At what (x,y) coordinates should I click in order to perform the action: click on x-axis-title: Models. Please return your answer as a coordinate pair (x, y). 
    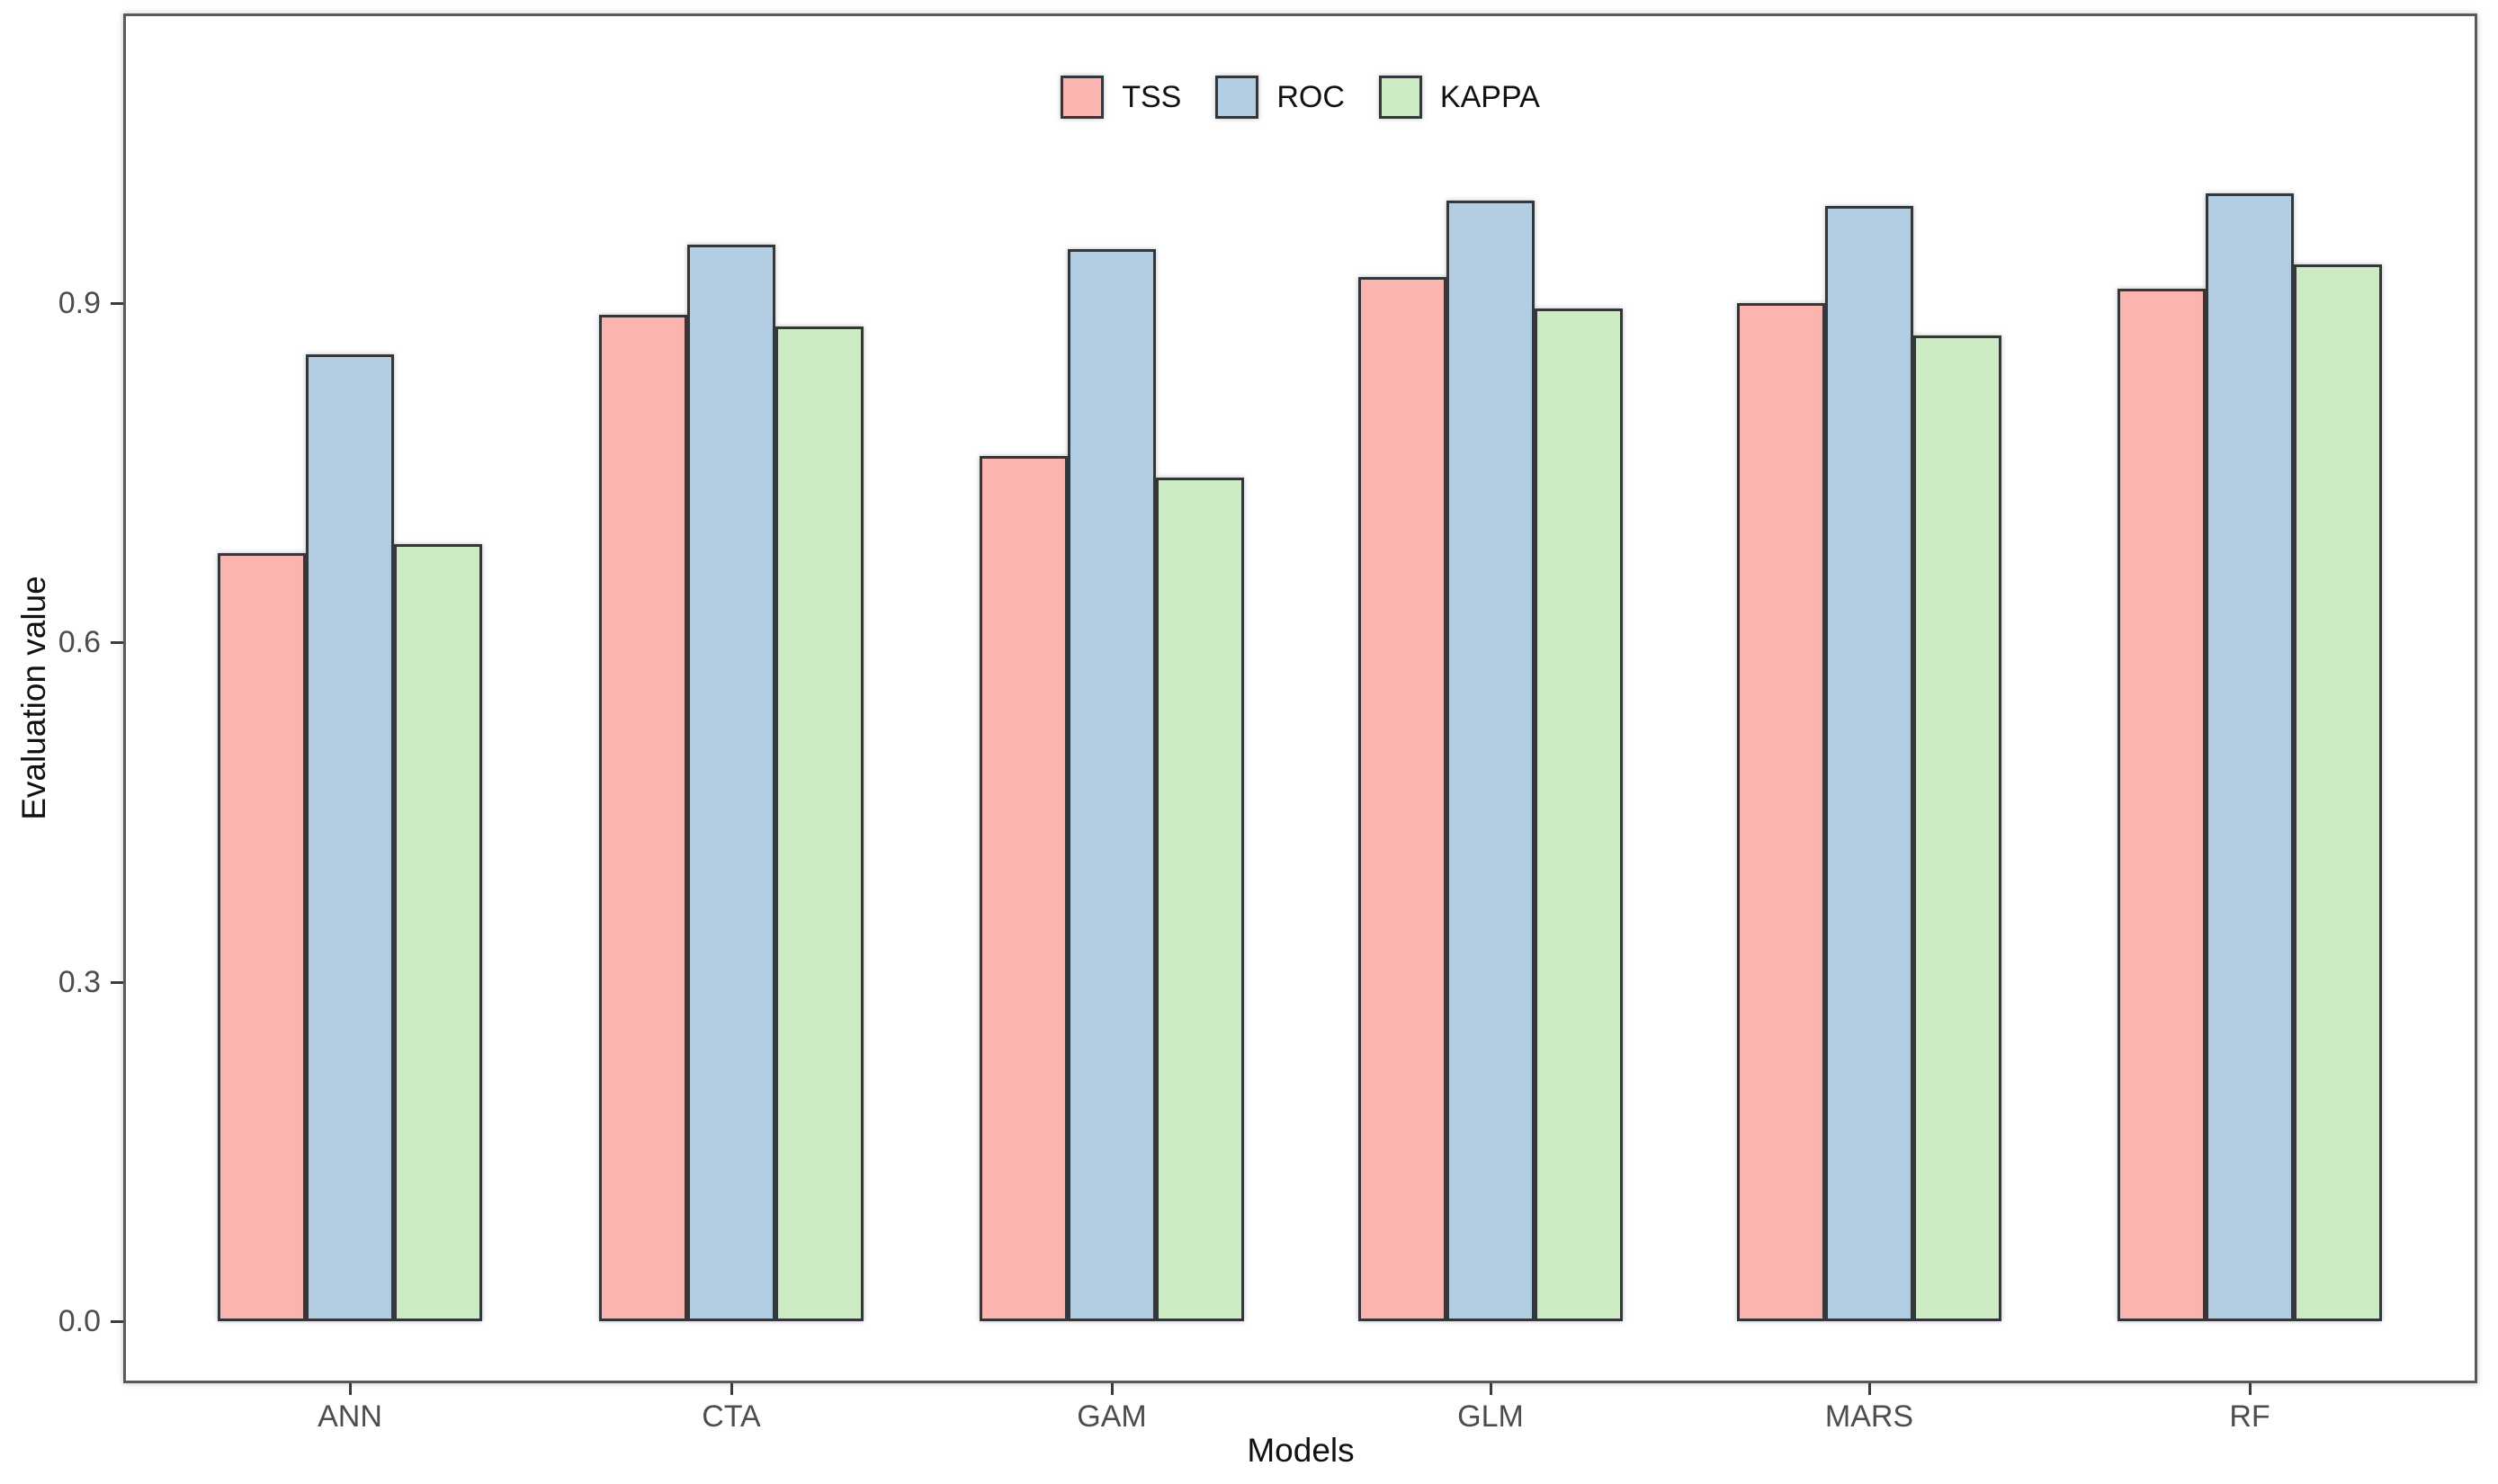
    Looking at the image, I should click on (1301, 1450).